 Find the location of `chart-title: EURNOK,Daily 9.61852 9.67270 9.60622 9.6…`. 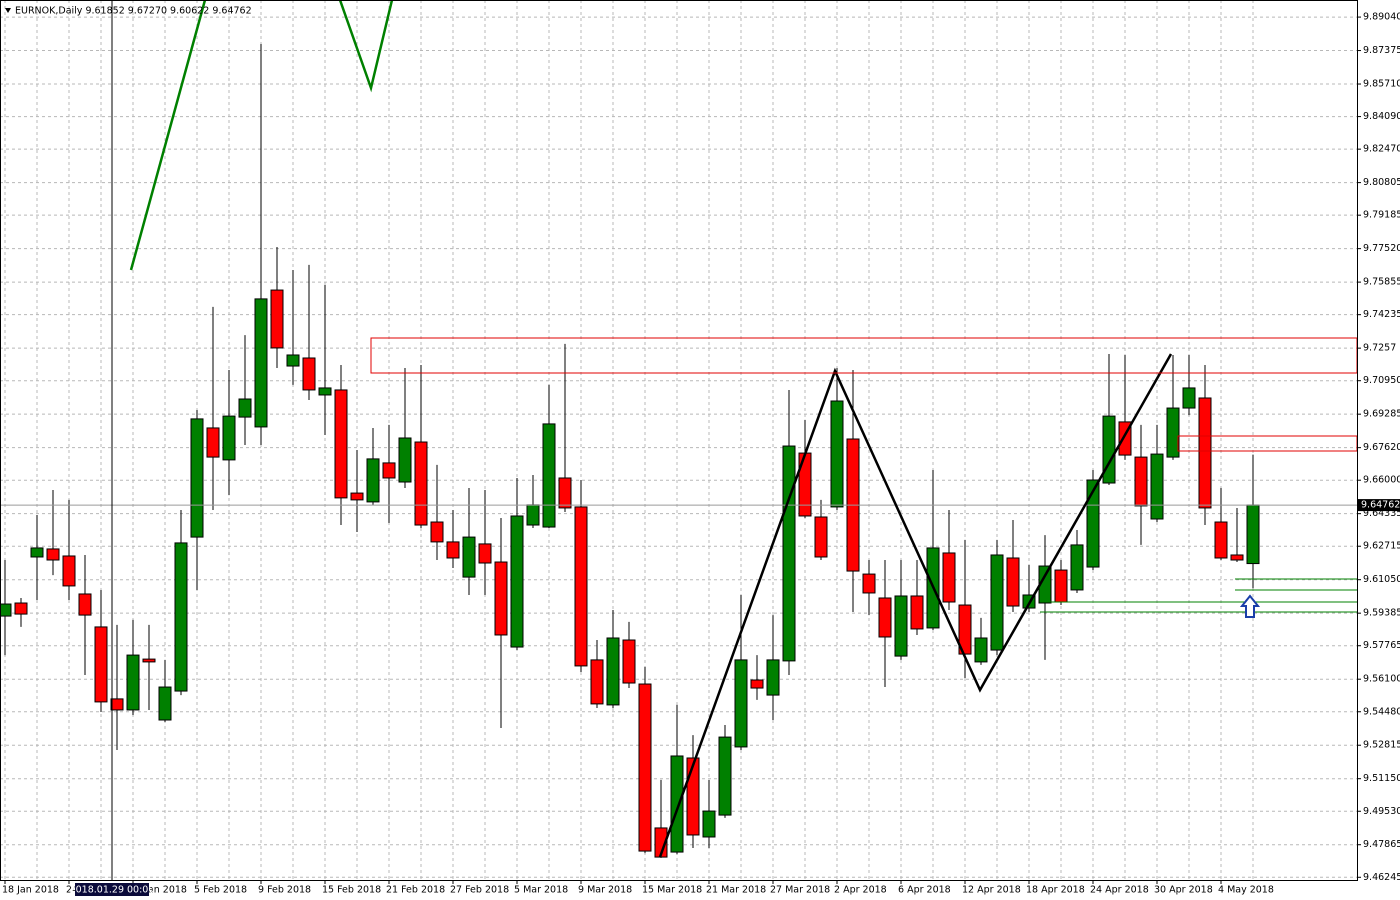

chart-title: EURNOK,Daily 9.61852 9.67270 9.60622 9.6… is located at coordinates (133, 11).